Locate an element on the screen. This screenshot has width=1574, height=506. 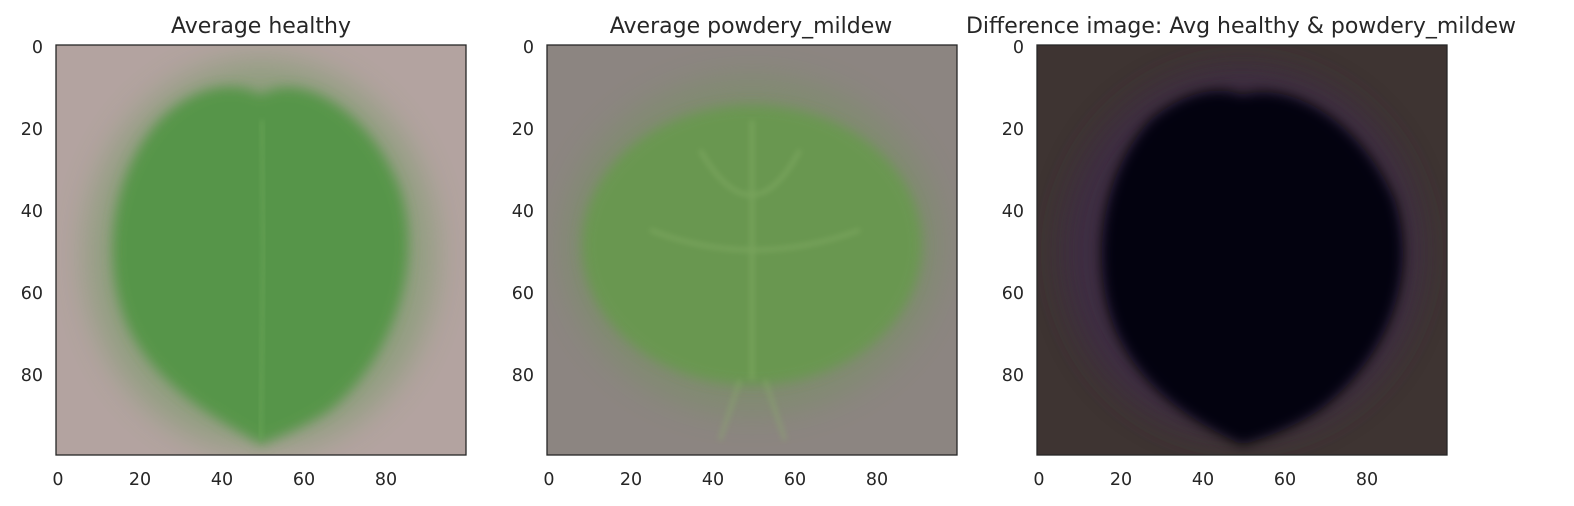
leaf-core is located at coordinates (1252, 267).